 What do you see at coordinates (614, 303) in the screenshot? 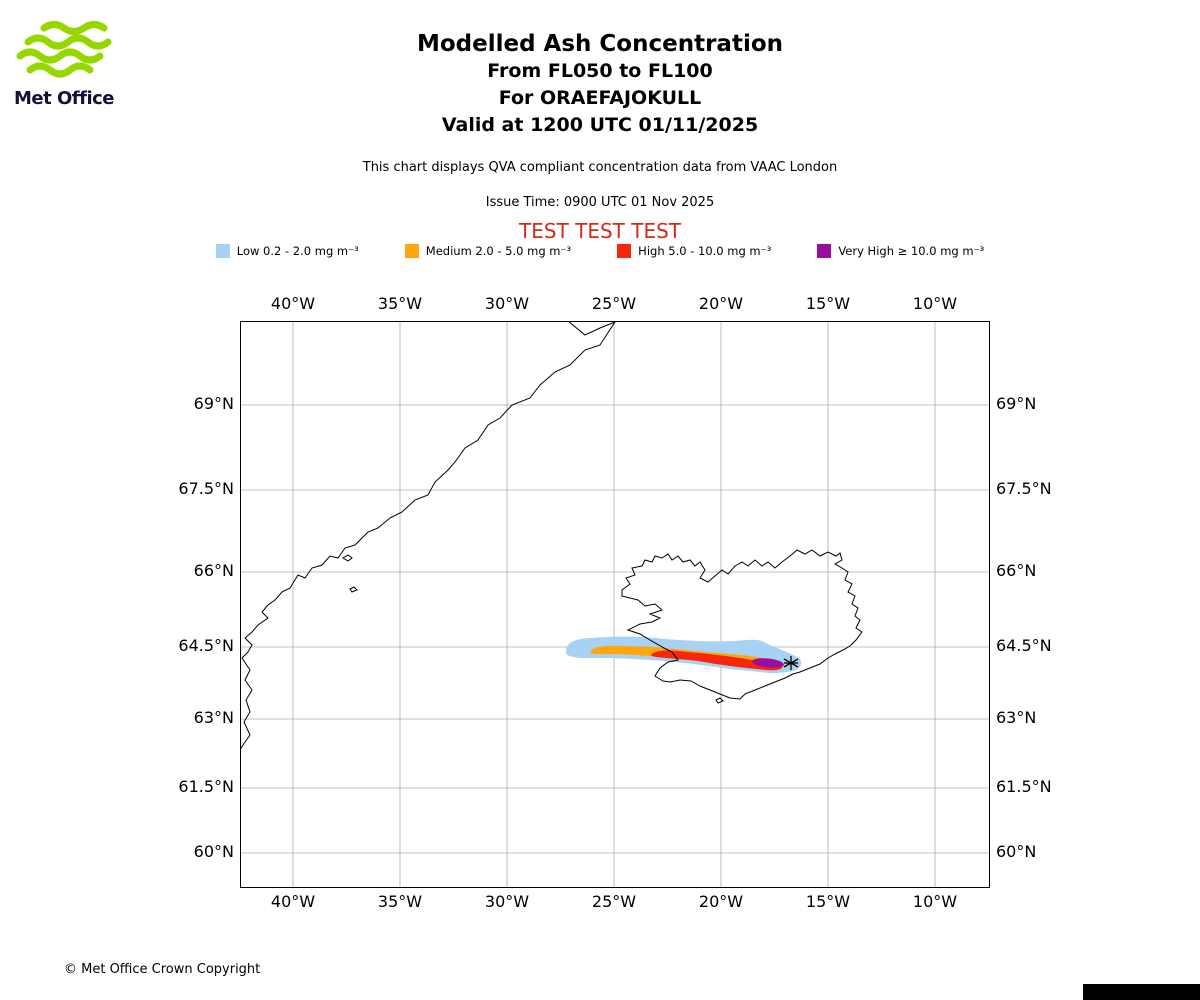
I see `lon-label-top-25w: 25°W` at bounding box center [614, 303].